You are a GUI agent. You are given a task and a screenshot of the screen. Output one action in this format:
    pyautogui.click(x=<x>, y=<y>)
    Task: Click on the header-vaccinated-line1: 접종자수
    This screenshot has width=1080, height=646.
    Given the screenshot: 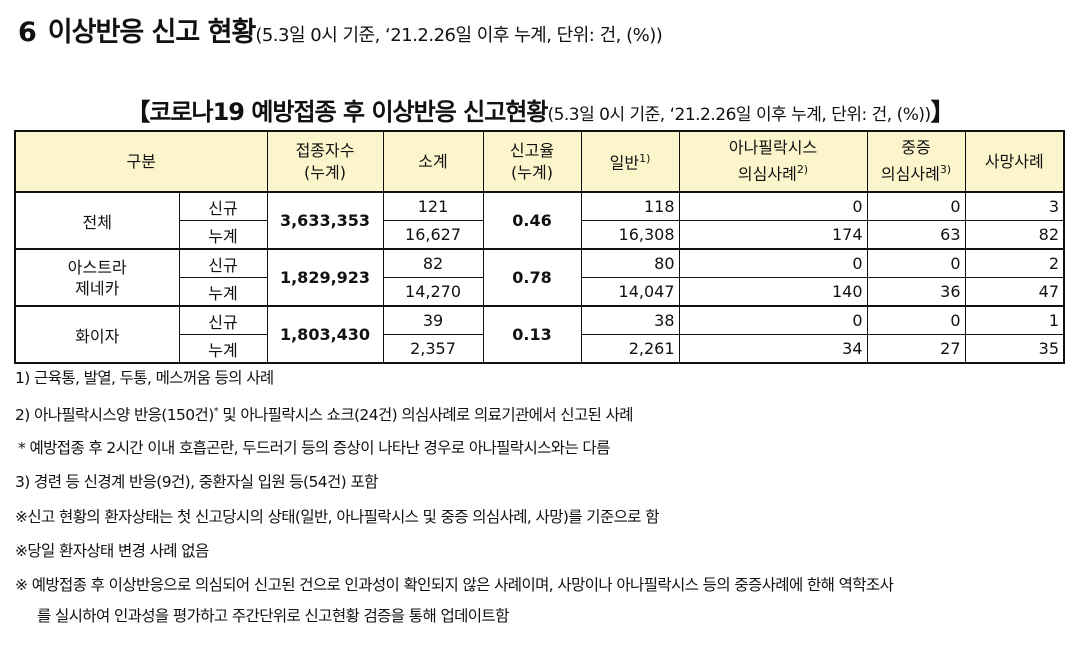 What is the action you would take?
    pyautogui.click(x=325, y=150)
    